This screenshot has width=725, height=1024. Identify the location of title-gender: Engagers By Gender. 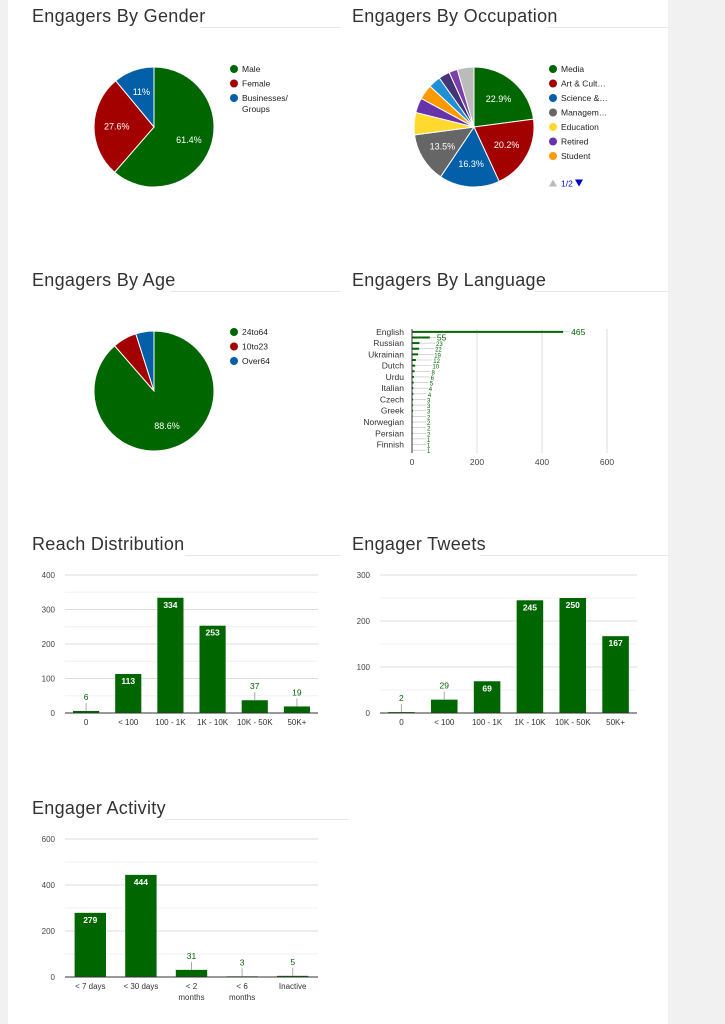
(119, 16).